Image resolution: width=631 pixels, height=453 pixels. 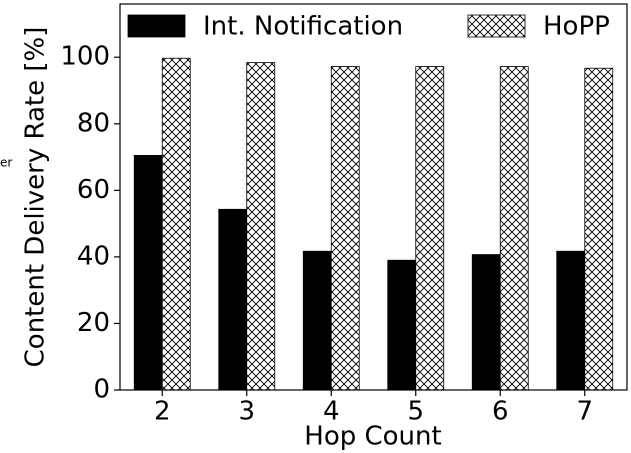 I want to click on legend-label: HoPP, so click(x=576, y=27).